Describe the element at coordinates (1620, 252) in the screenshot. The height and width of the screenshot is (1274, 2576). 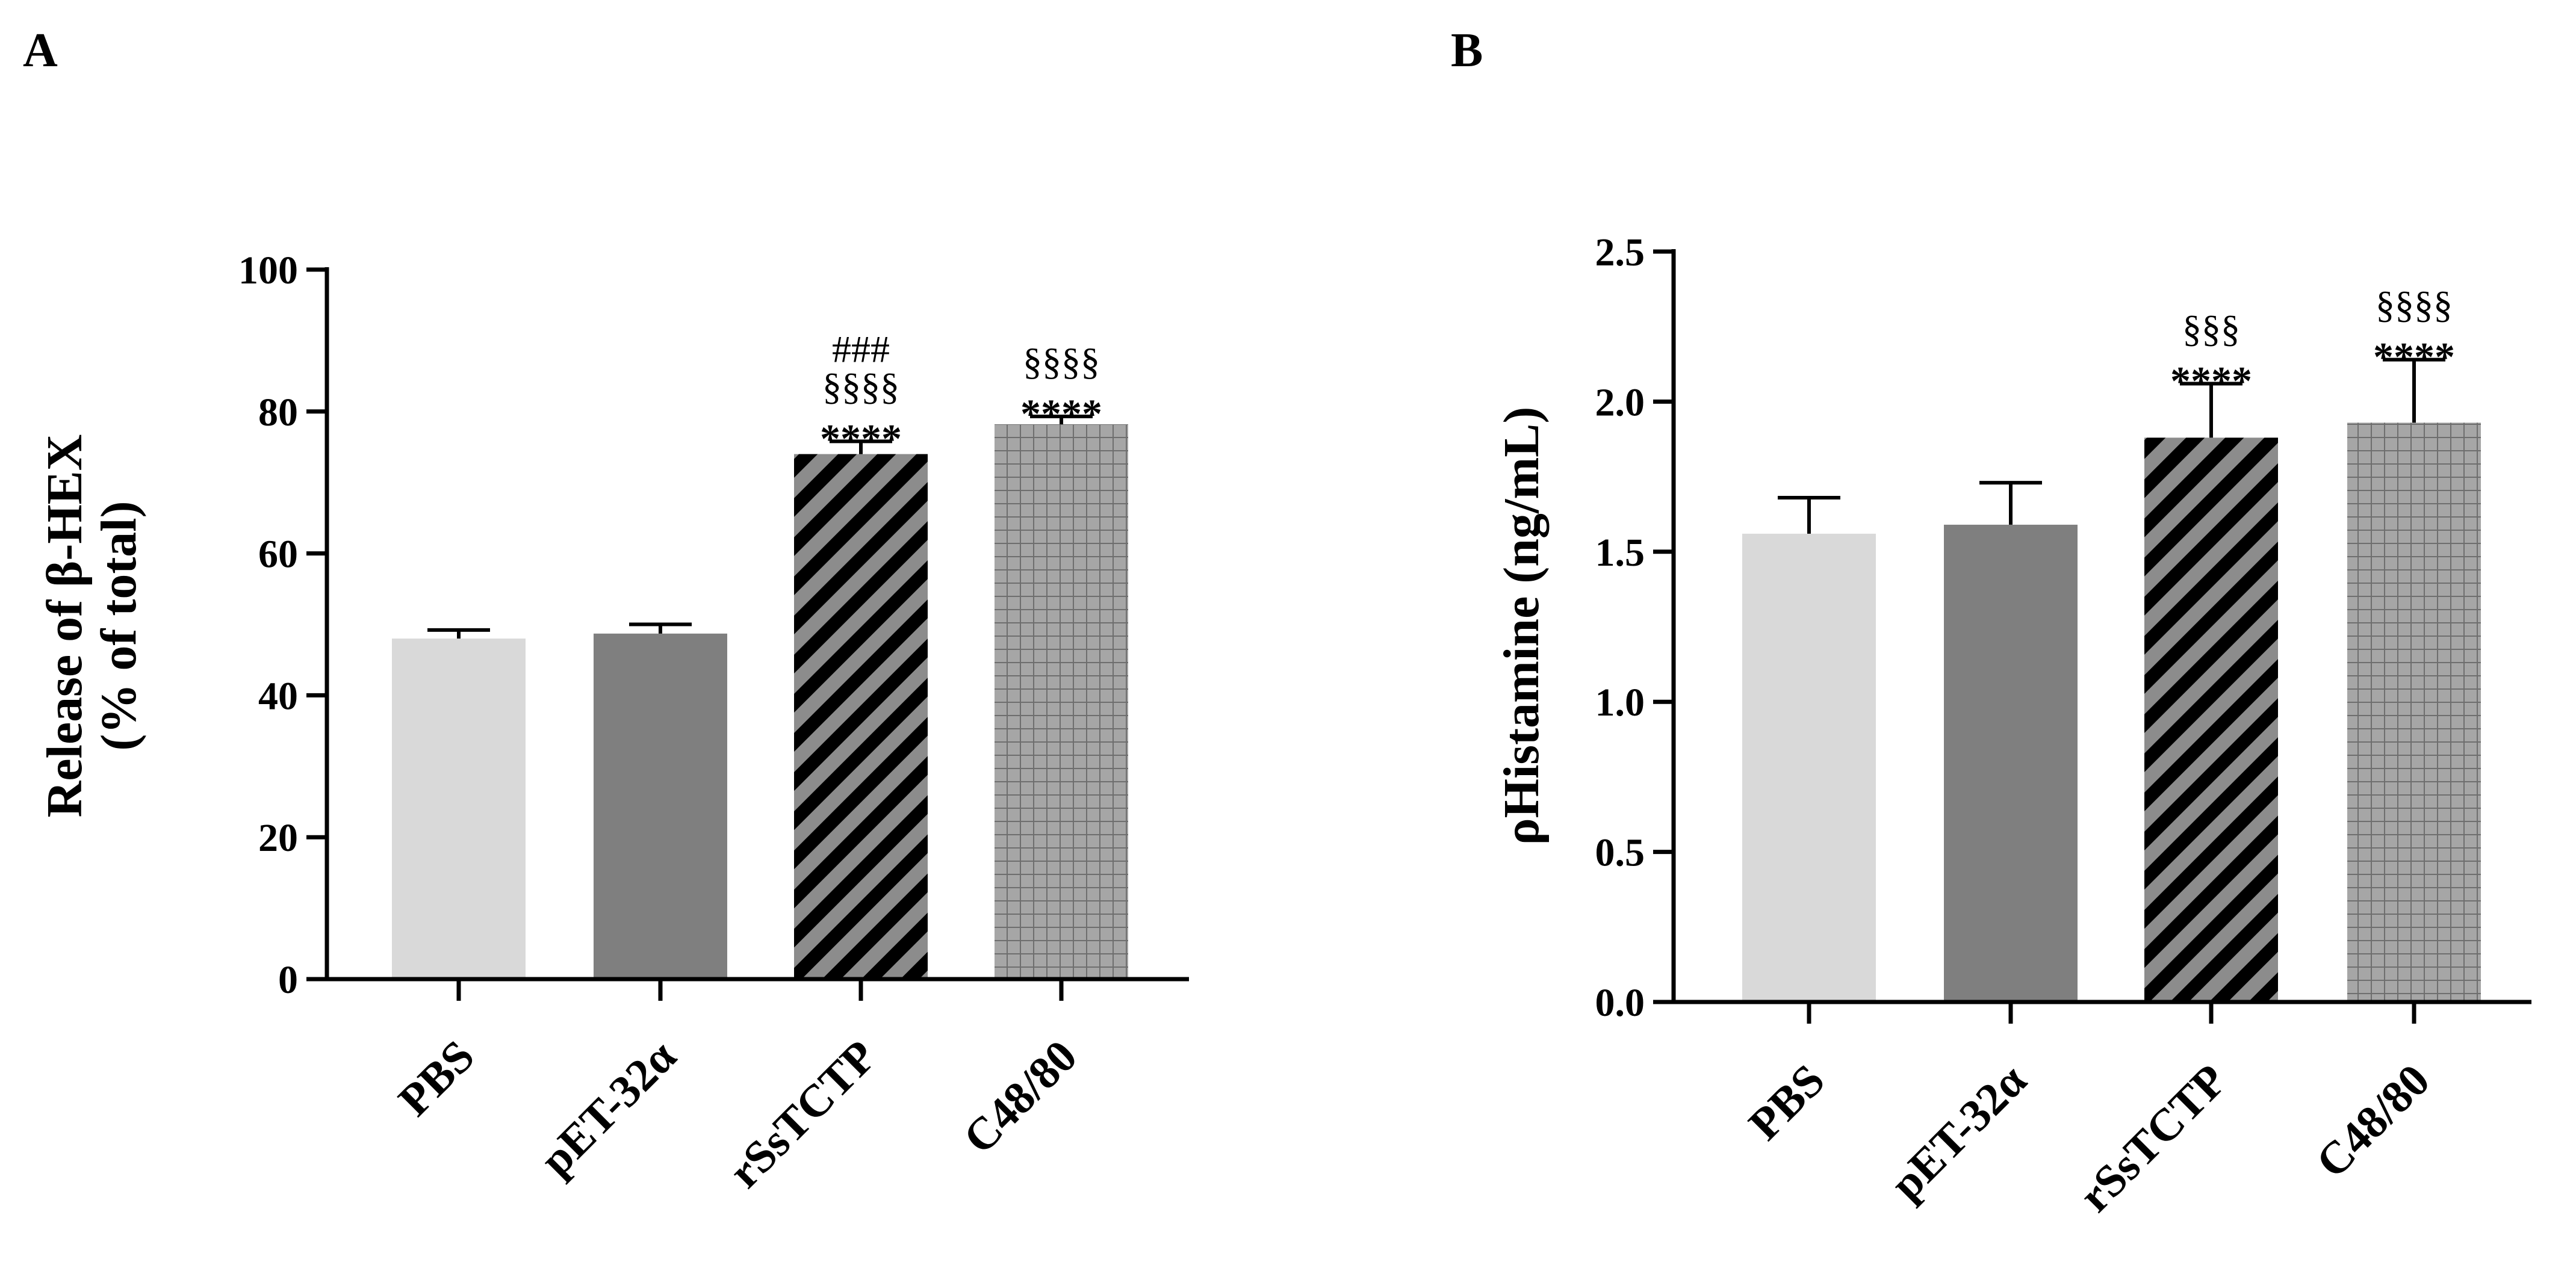
I see `y-tick-label: 2.5` at that location.